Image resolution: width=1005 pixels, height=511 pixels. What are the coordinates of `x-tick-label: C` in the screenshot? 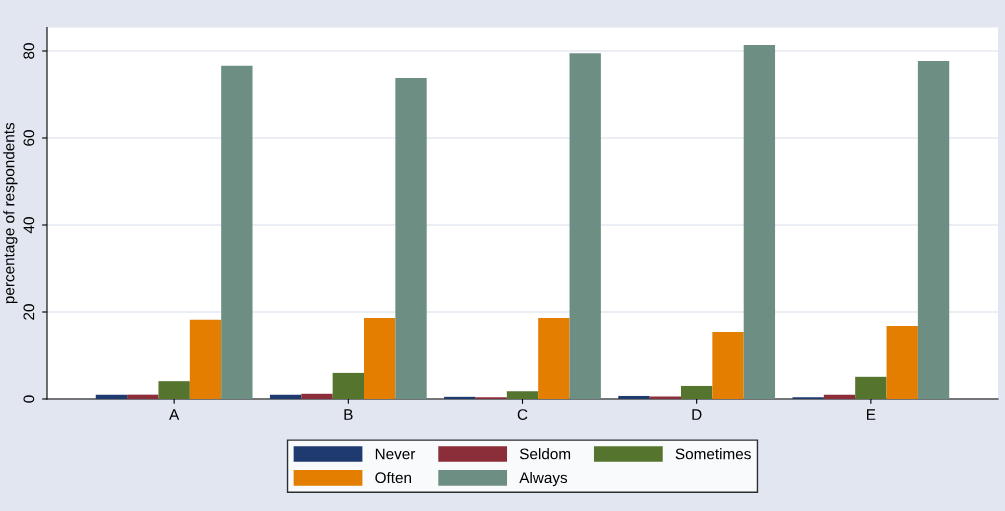 It's located at (522, 414).